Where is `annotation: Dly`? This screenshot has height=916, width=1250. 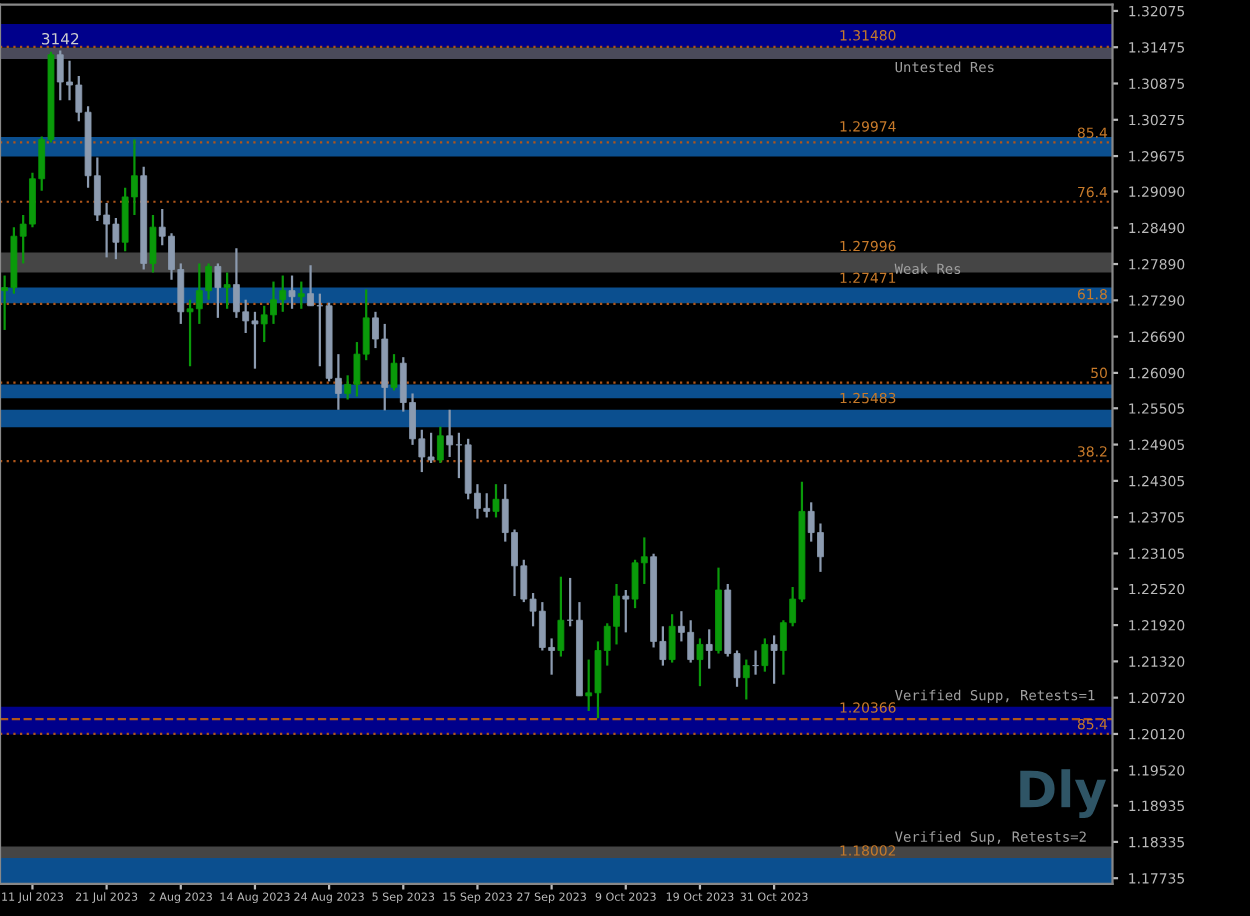
annotation: Dly is located at coordinates (1063, 793).